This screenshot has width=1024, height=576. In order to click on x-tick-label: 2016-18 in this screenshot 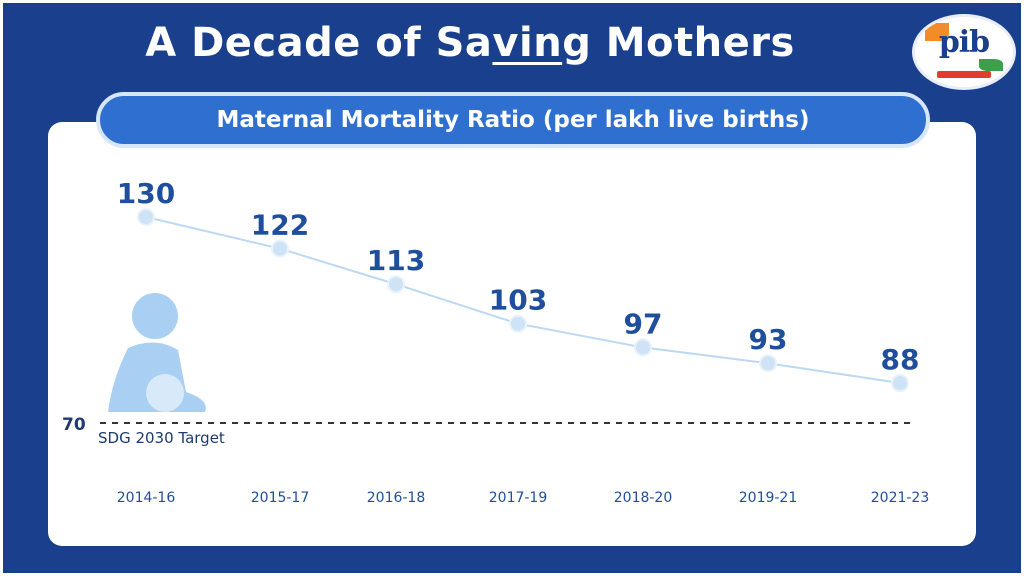, I will do `click(396, 498)`.